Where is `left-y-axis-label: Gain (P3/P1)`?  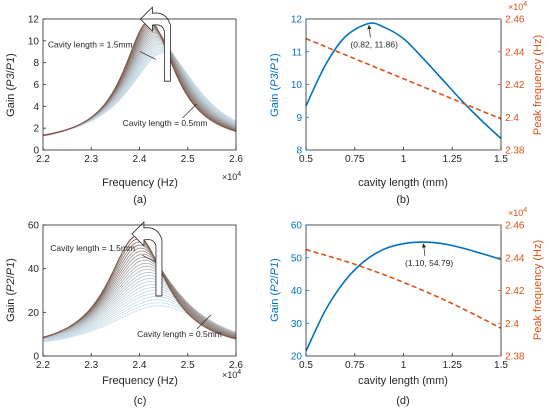
left-y-axis-label: Gain (P3/P1) is located at coordinates (275, 85).